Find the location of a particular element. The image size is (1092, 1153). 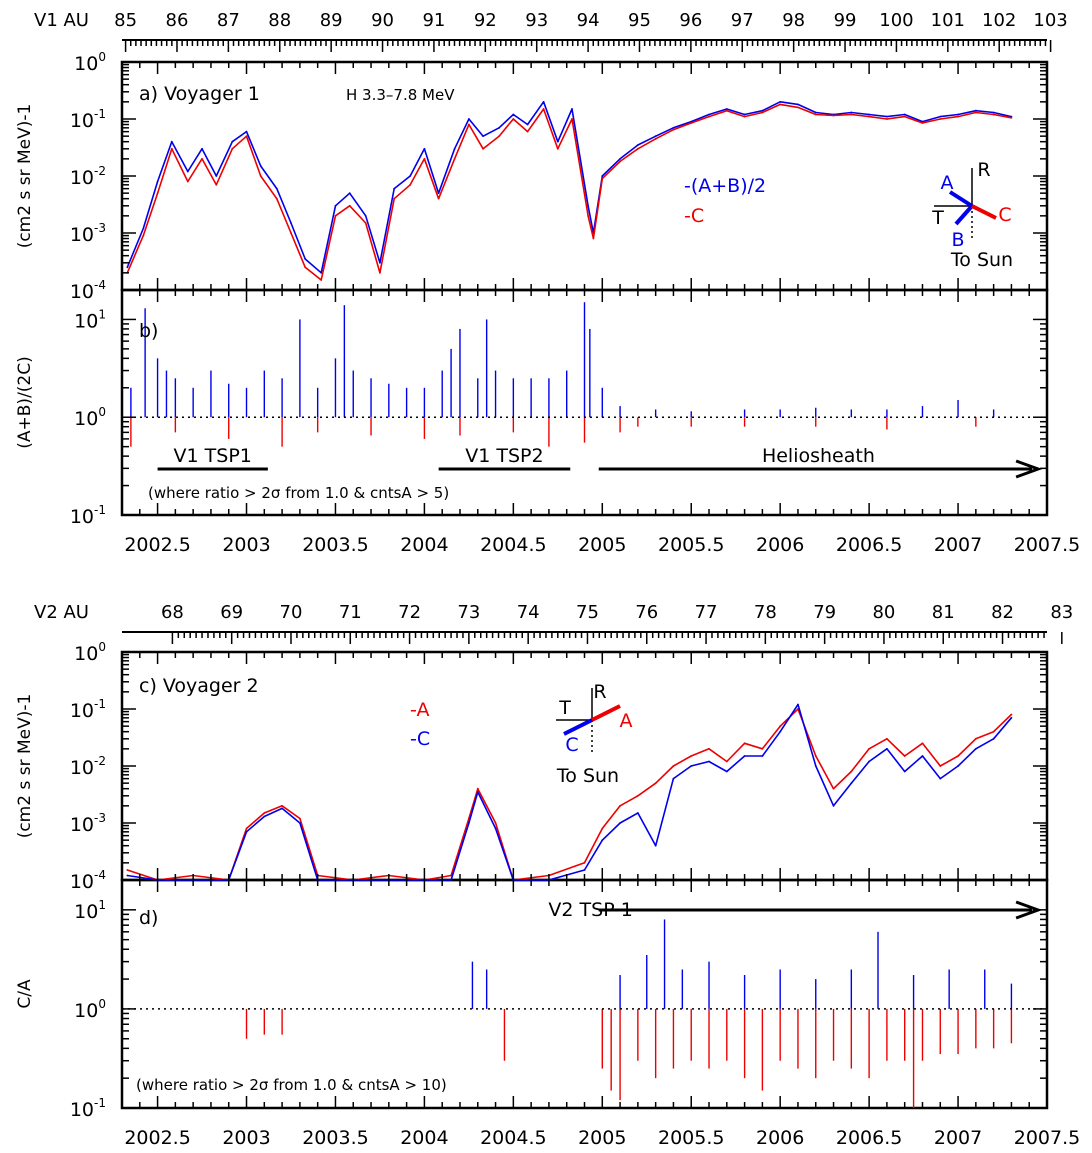

x-tick-label: 2007.5 is located at coordinates (1047, 1138).